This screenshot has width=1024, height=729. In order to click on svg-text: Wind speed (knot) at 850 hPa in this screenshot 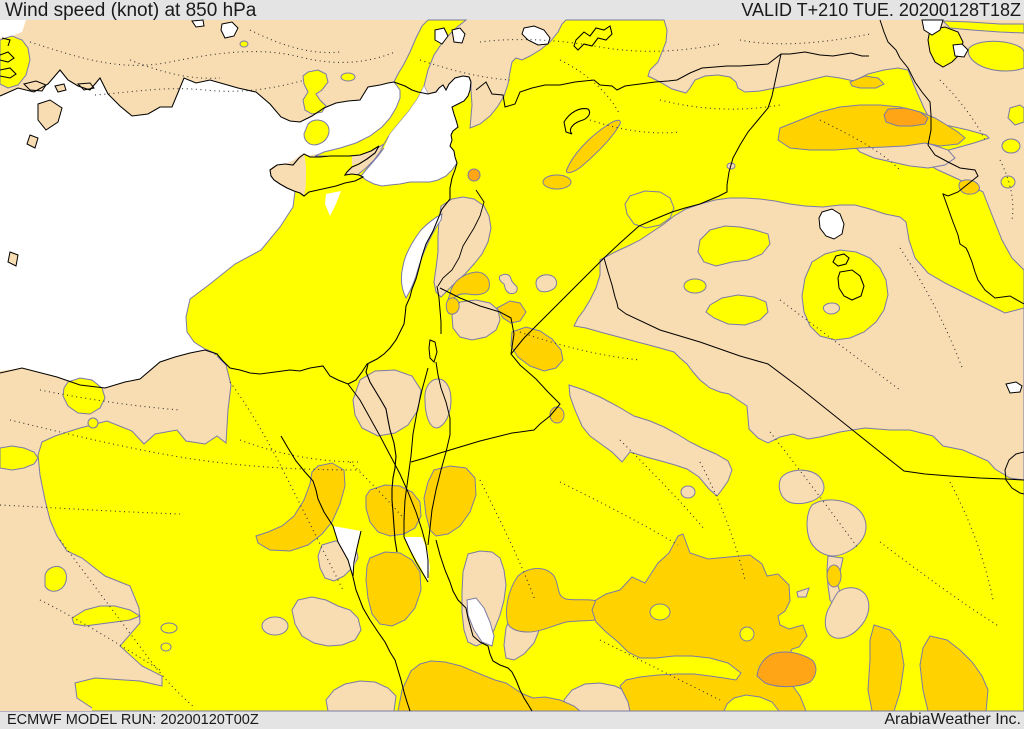, I will do `click(131, 10)`.